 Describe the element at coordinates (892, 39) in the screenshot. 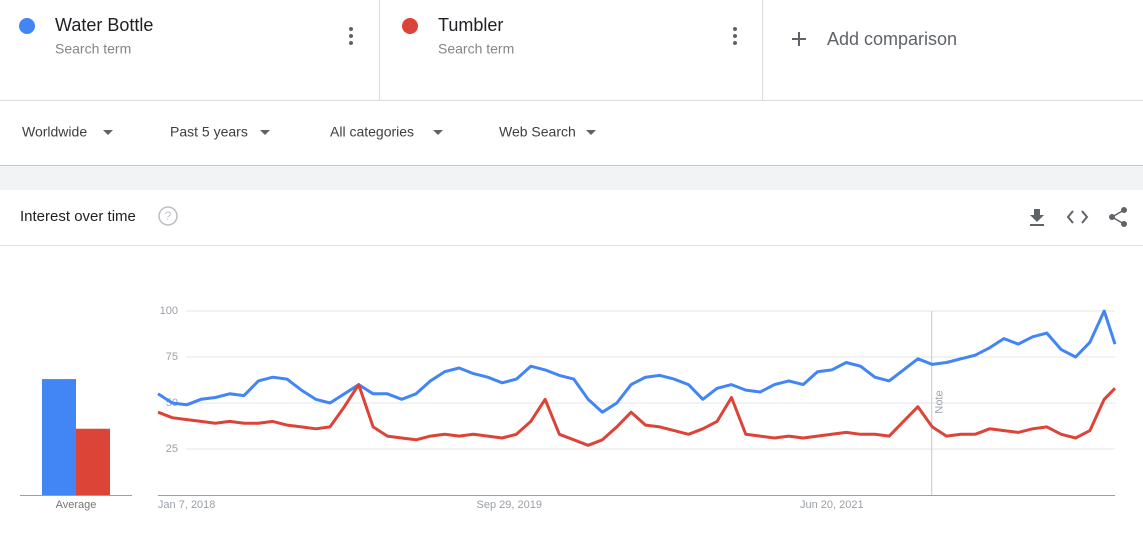

I see `add-comparison: Add comparison` at that location.